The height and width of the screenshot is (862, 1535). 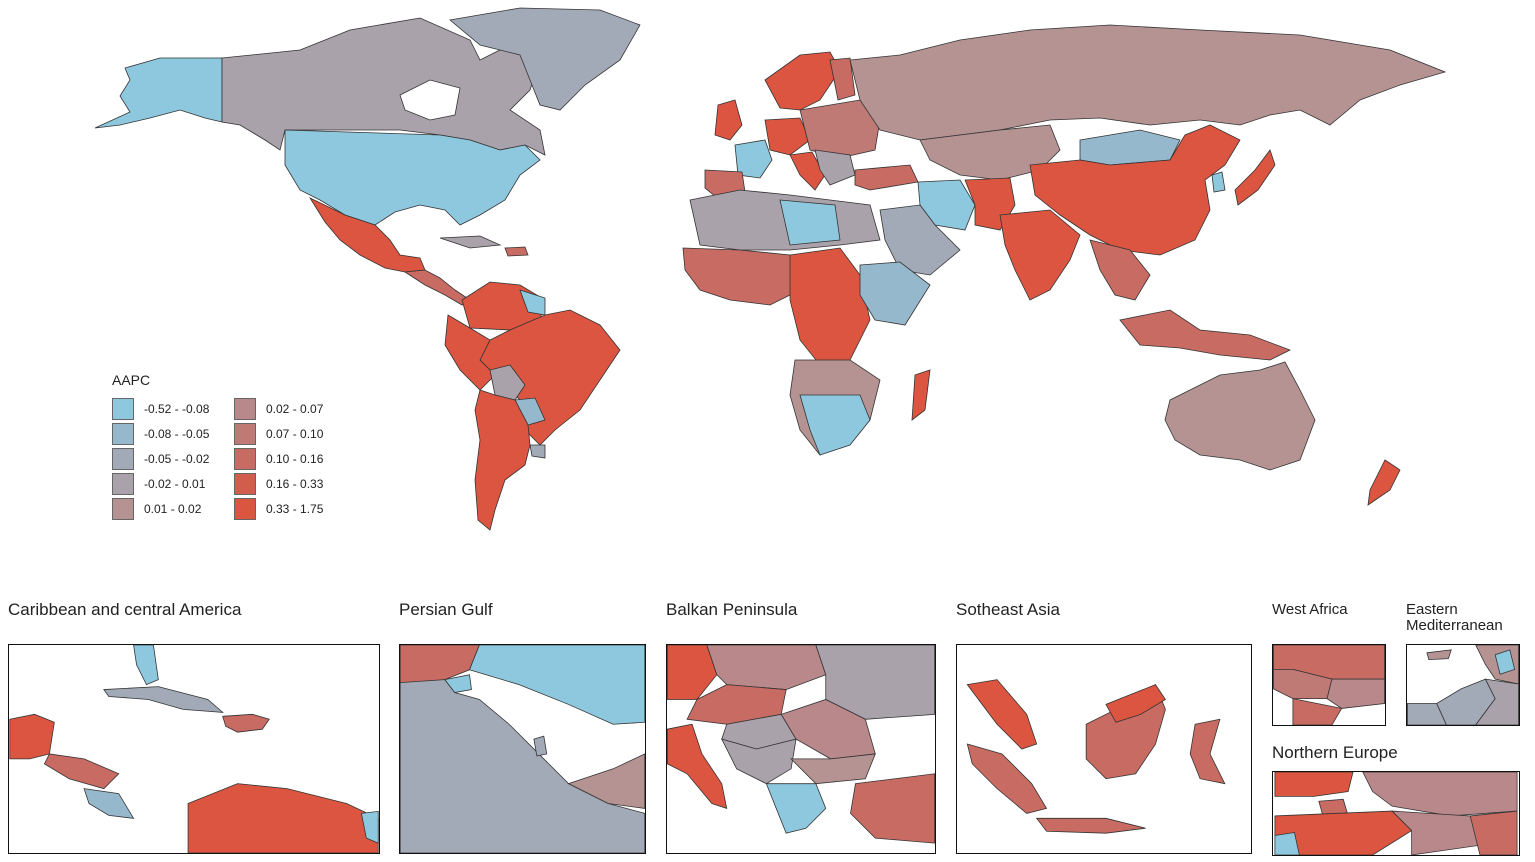 What do you see at coordinates (1436, 832) in the screenshot?
I see `inset-ne-poland` at bounding box center [1436, 832].